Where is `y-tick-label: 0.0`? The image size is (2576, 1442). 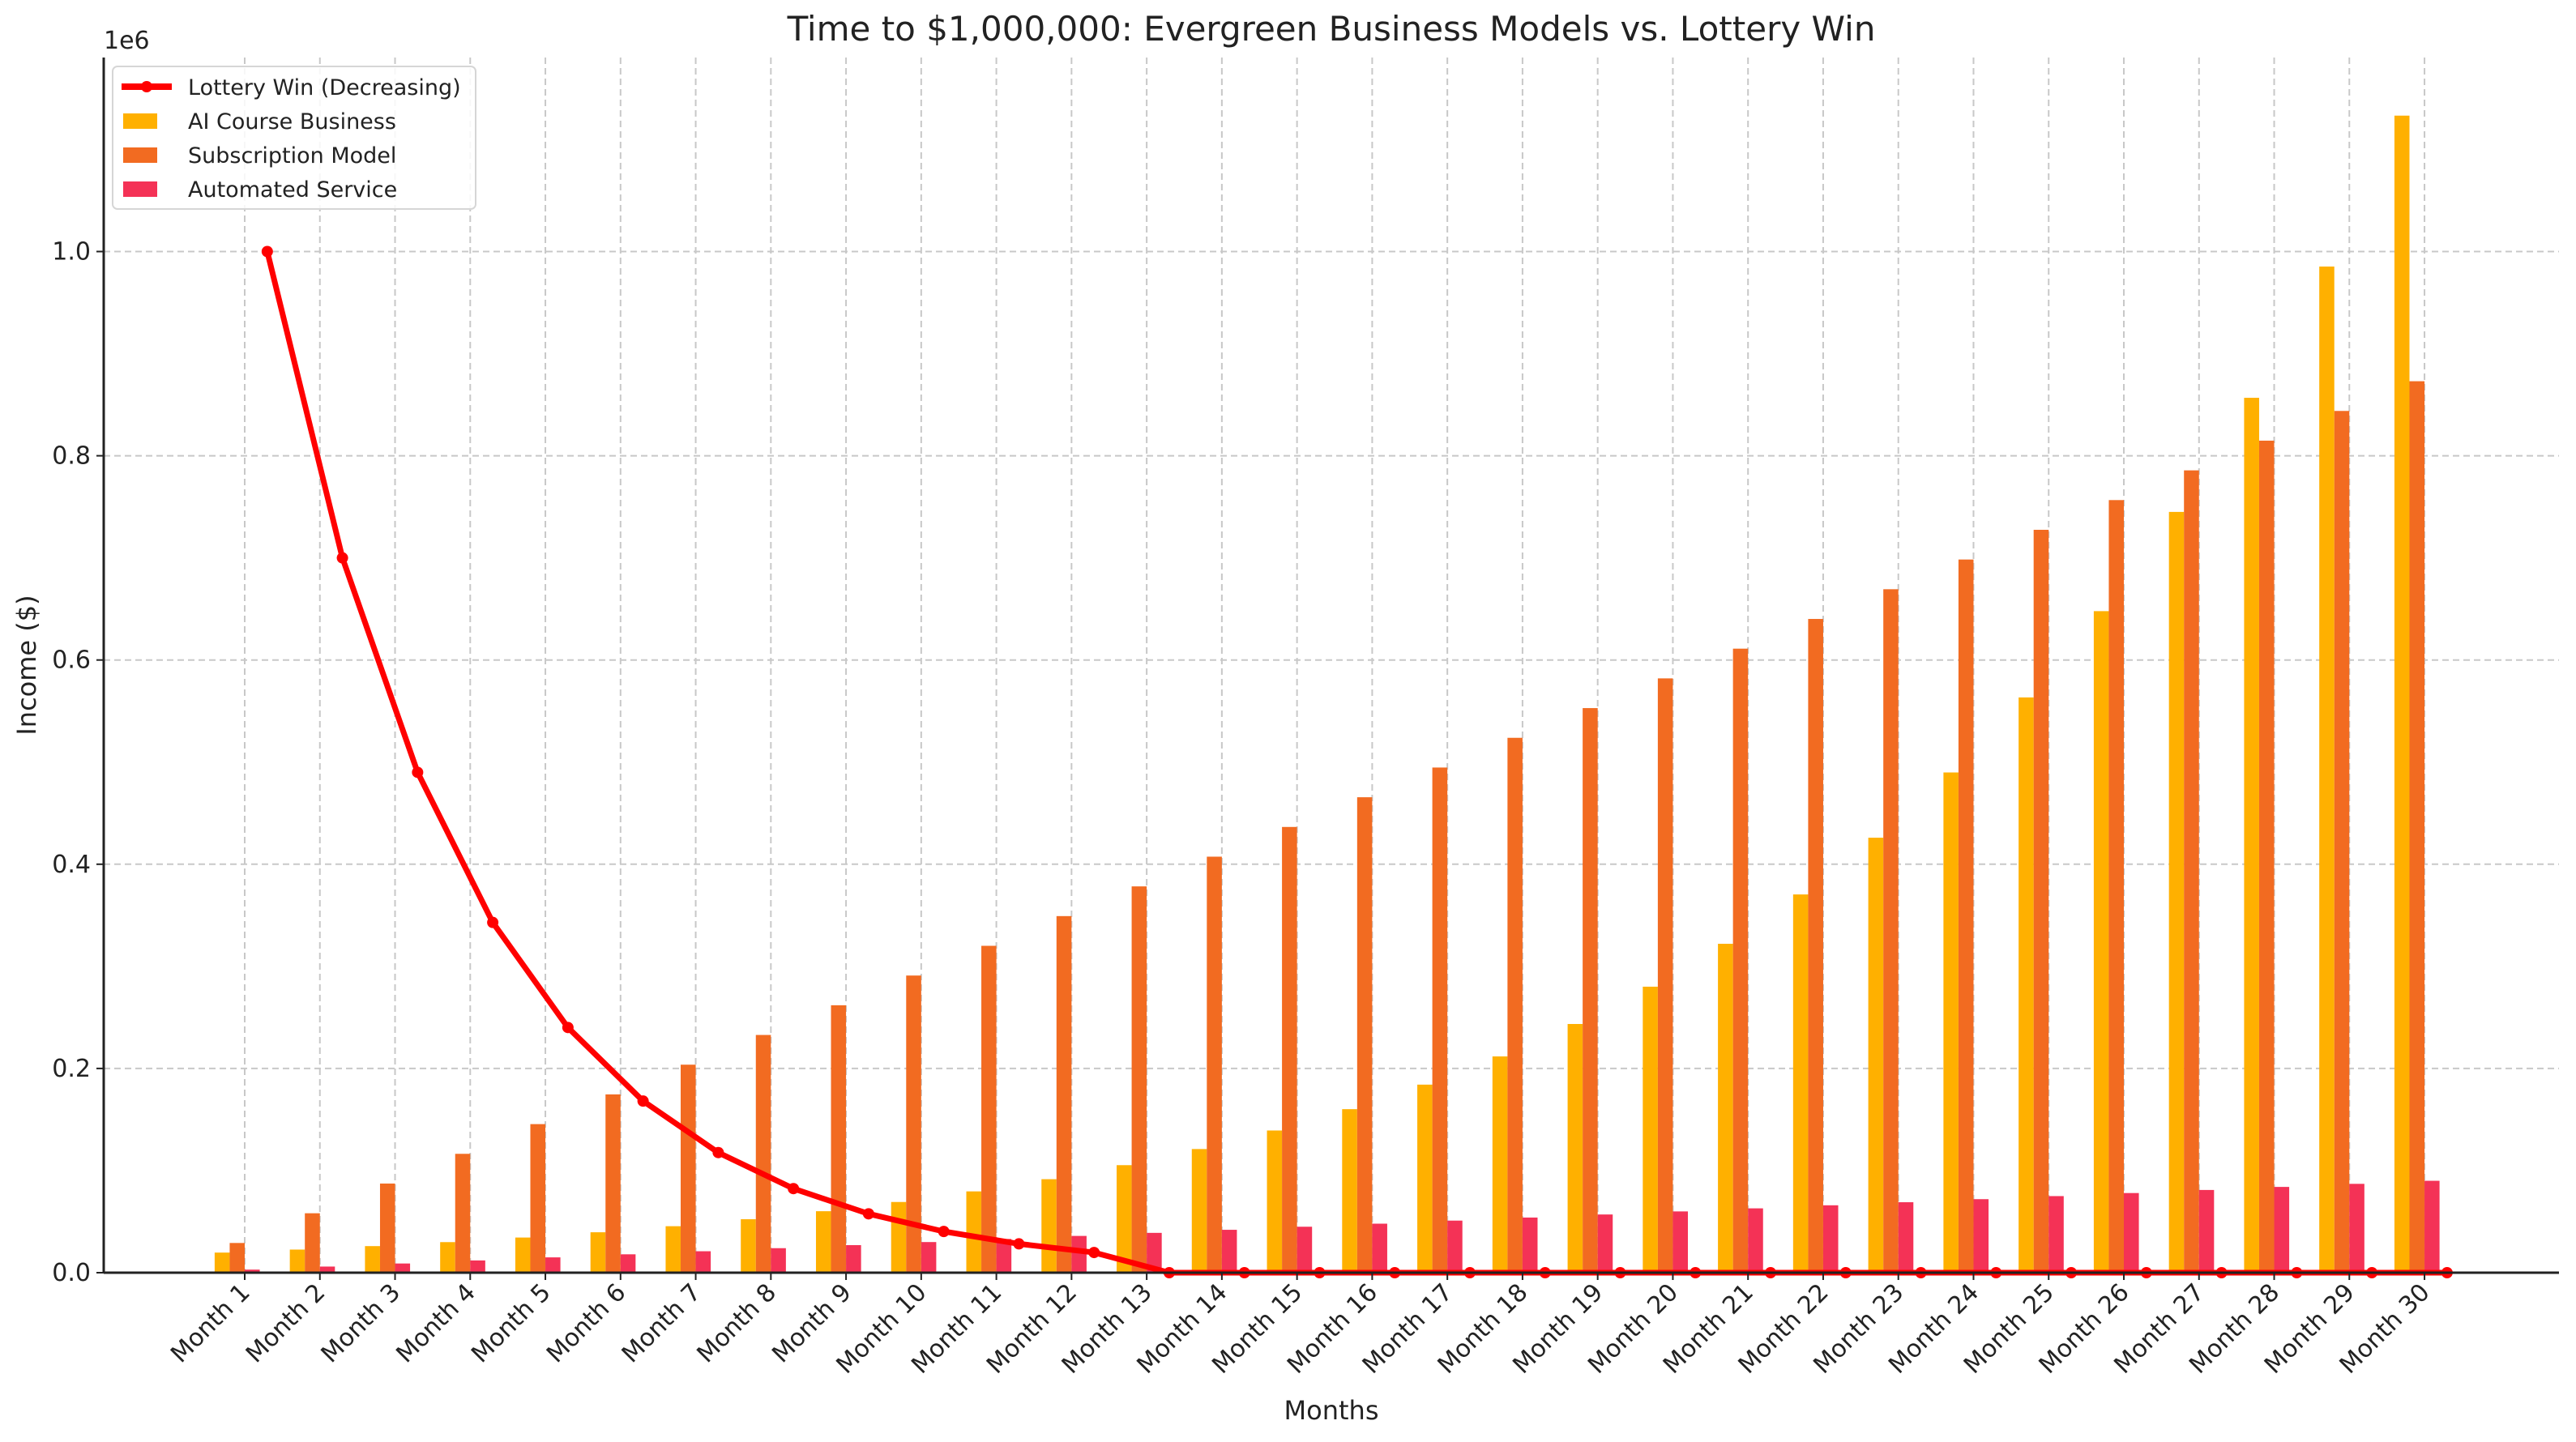
y-tick-label: 0.0 is located at coordinates (71, 1273).